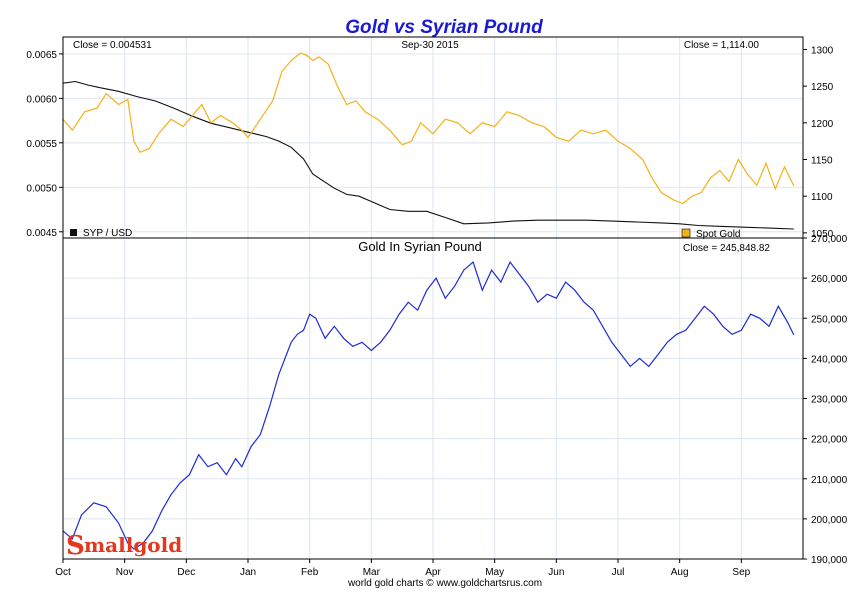  Describe the element at coordinates (618, 572) in the screenshot. I see `x-tick-label: Jul` at that location.